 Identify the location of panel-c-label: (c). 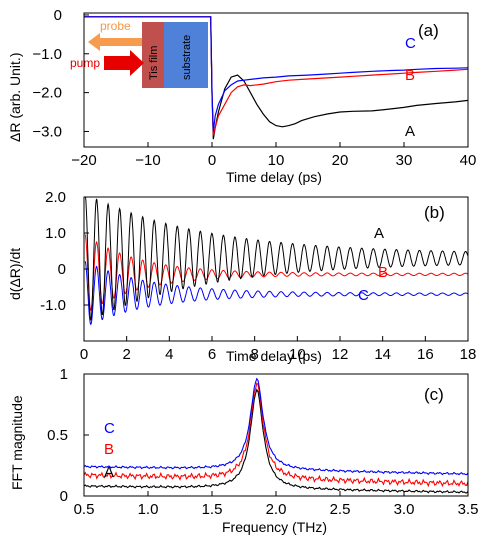
(434, 394).